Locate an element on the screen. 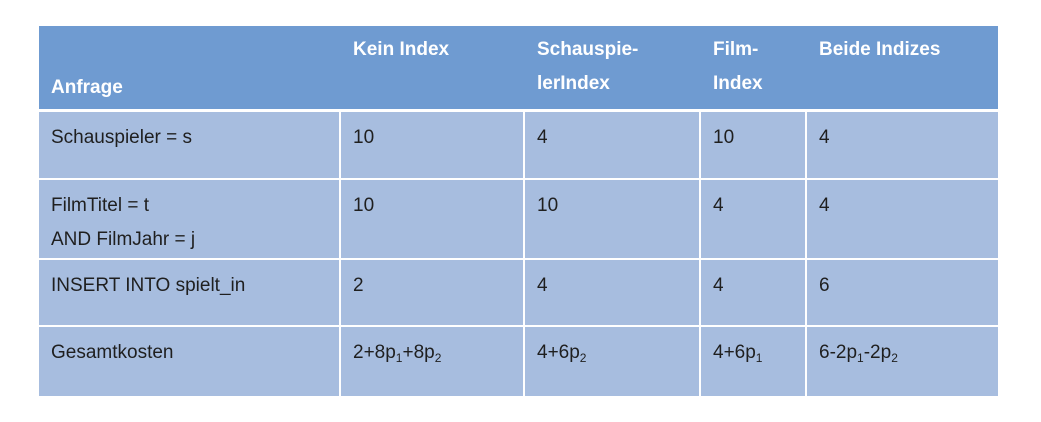 This screenshot has height=422, width=1041. row3-beide-indizes: 6 is located at coordinates (902, 293).